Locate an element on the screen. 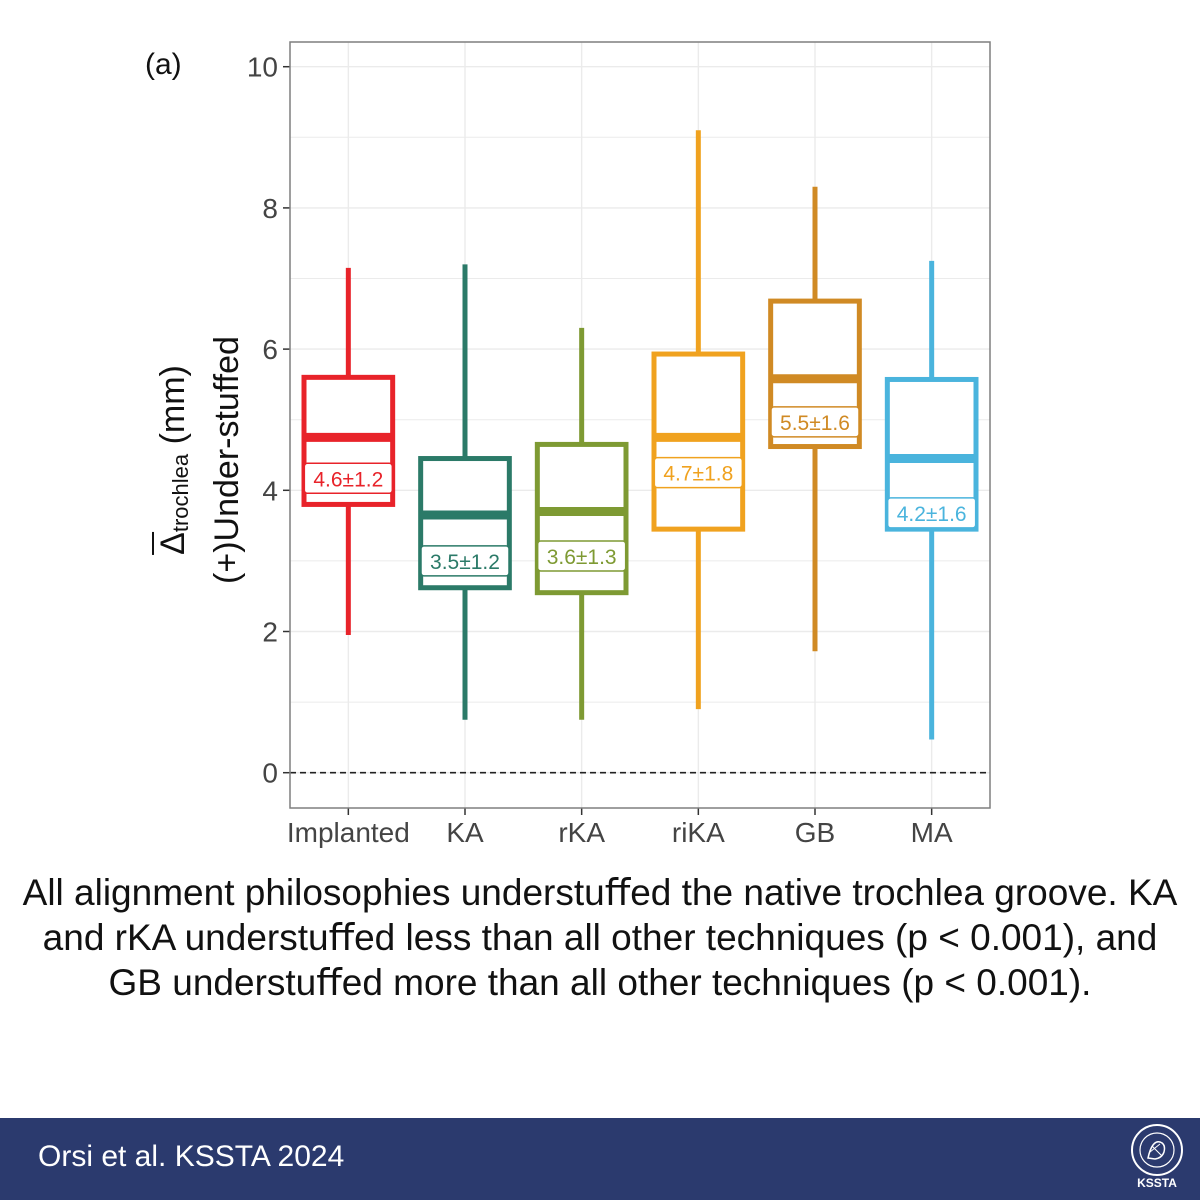 This screenshot has width=1200, height=1200. x-tick-label-rka: rKA is located at coordinates (581, 832).